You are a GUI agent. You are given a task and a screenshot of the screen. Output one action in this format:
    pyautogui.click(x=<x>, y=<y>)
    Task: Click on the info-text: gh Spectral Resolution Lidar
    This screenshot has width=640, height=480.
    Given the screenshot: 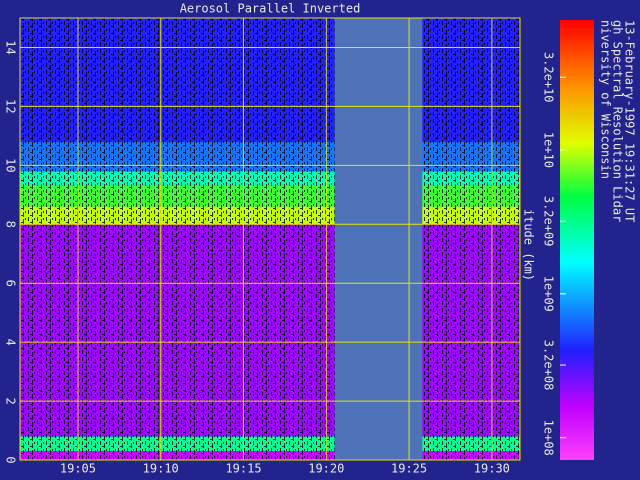 What is the action you would take?
    pyautogui.click(x=618, y=121)
    